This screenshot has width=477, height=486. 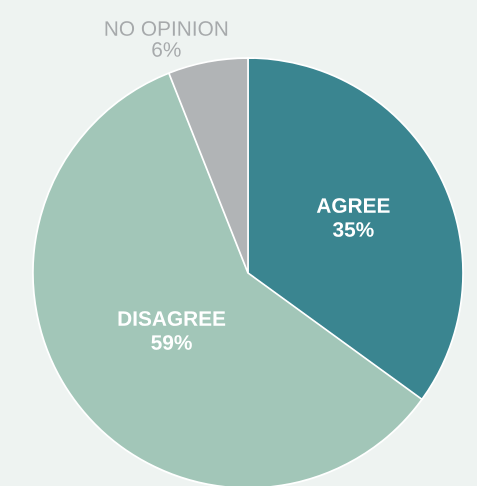 I want to click on data-label: 6%, so click(x=166, y=49).